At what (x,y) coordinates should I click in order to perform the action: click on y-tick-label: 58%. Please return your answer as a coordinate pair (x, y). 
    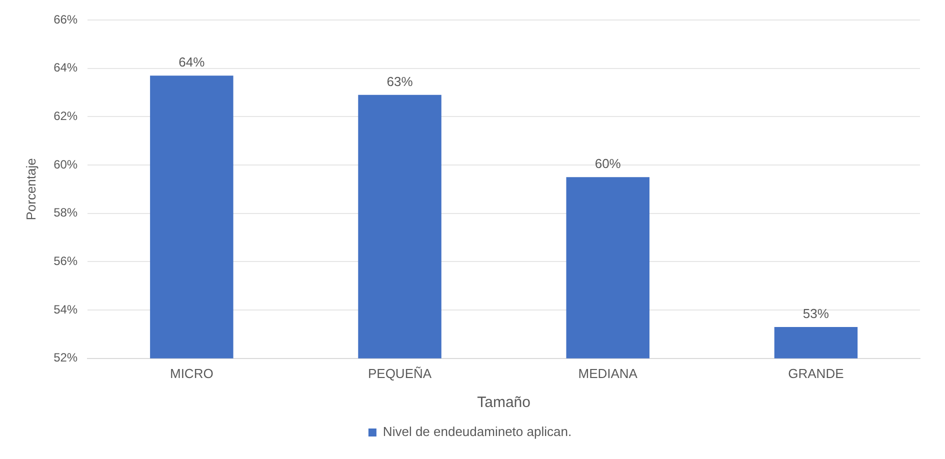
    Looking at the image, I should click on (66, 213).